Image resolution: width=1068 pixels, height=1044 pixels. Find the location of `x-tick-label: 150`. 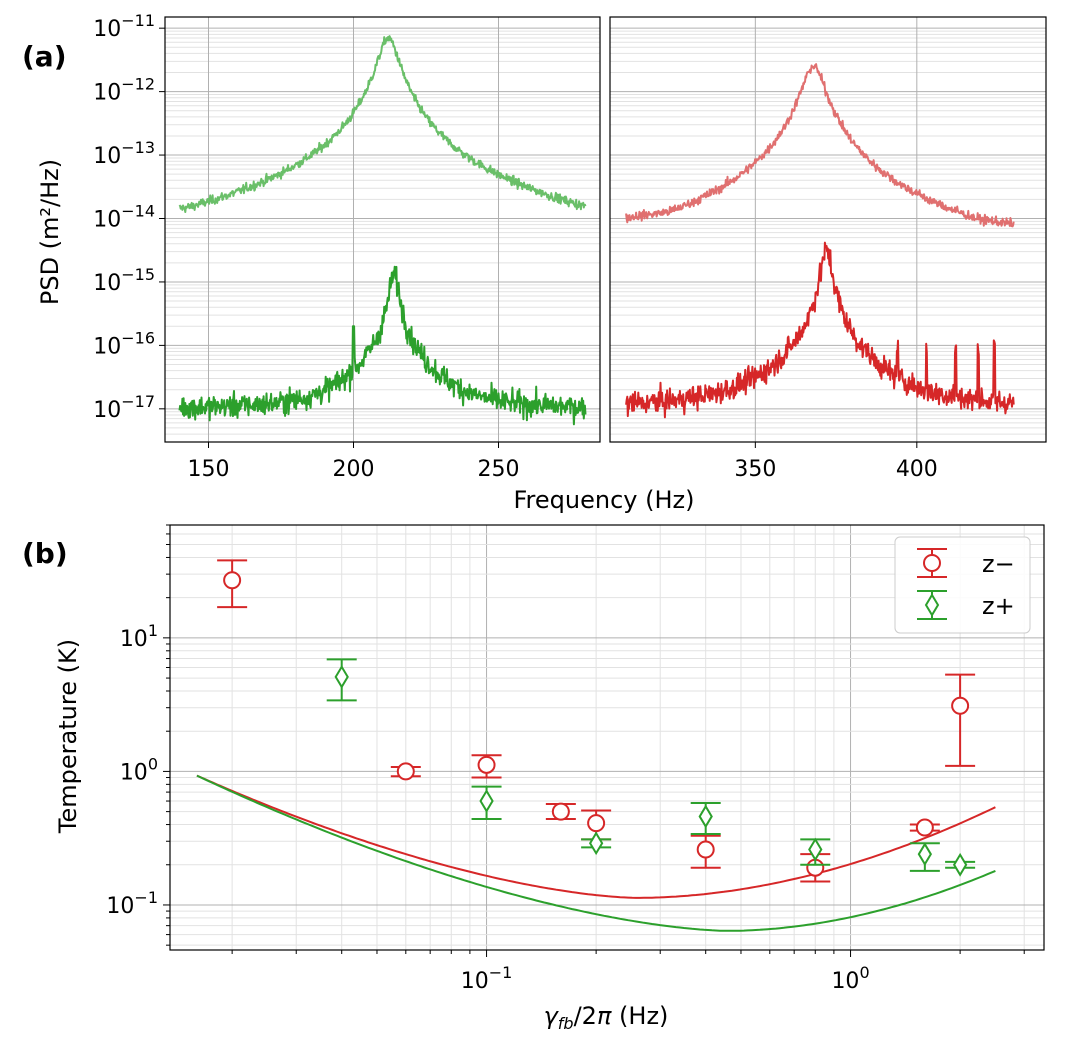

x-tick-label: 150 is located at coordinates (209, 469).